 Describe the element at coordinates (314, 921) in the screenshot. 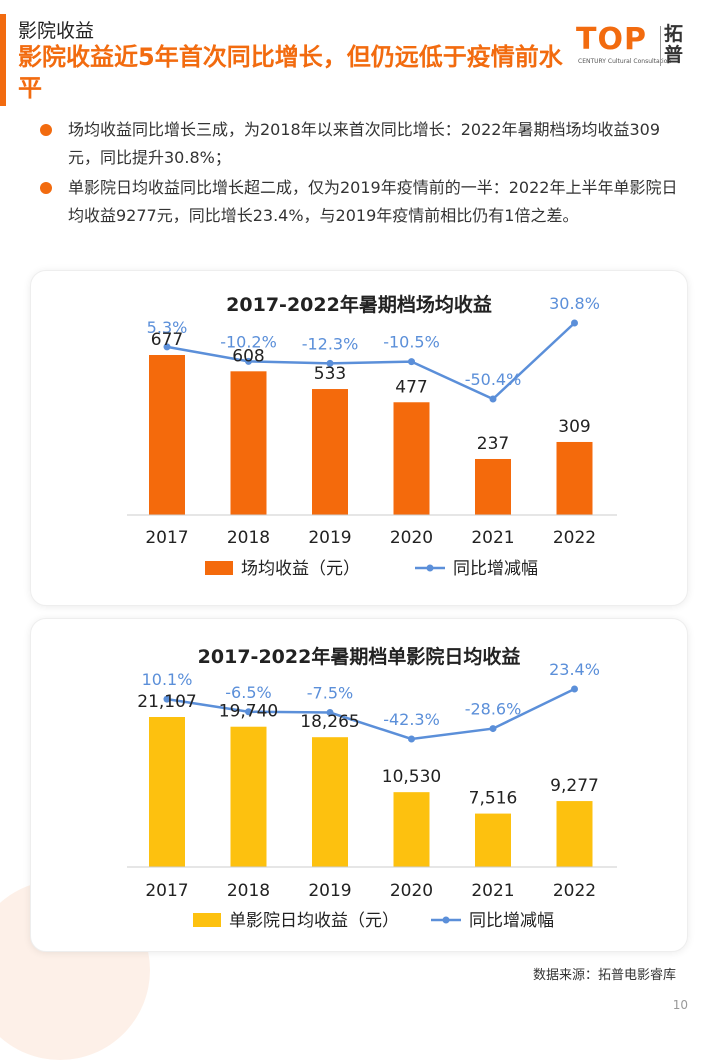

I see `legend-label-bars: 单影院日均收益（元）` at that location.